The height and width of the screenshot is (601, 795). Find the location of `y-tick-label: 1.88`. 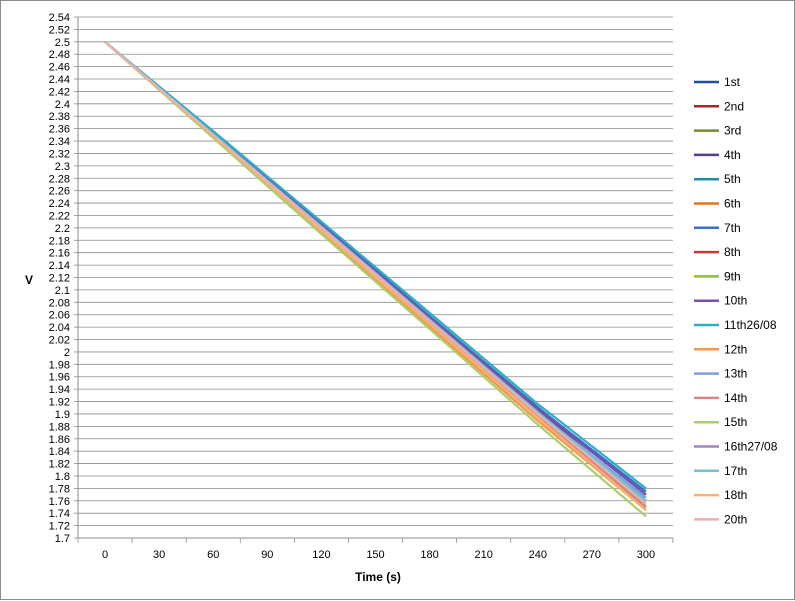

y-tick-label: 1.88 is located at coordinates (59, 427).